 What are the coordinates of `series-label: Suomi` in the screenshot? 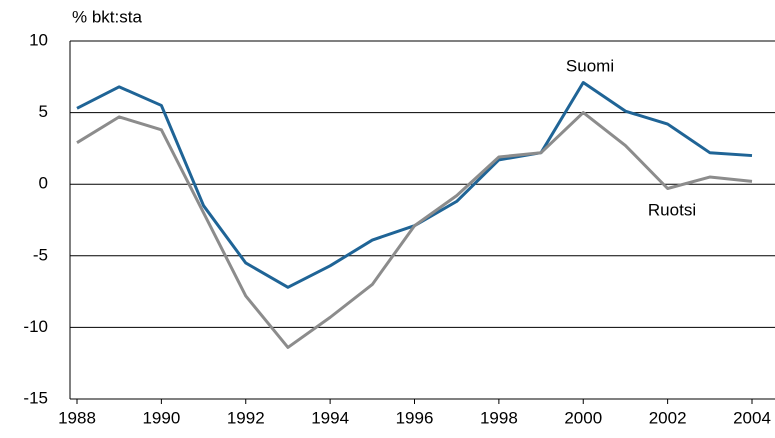 It's located at (590, 65).